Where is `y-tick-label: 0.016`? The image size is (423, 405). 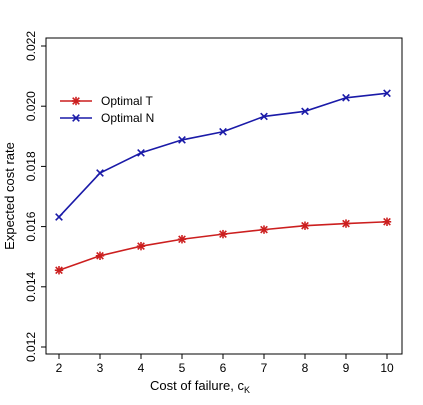 y-tick-label: 0.016 is located at coordinates (31, 226).